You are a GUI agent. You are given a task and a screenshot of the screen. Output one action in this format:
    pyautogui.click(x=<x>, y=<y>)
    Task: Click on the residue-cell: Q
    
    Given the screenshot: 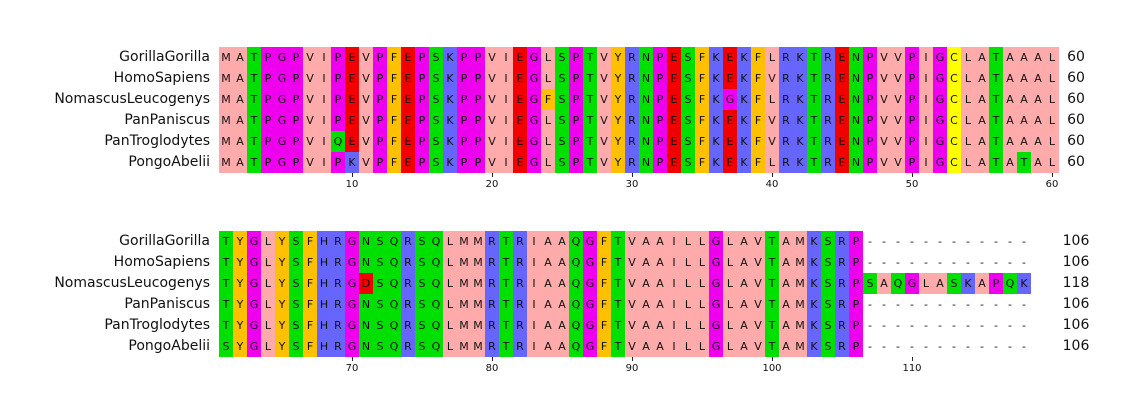 What is the action you would take?
    pyautogui.click(x=576, y=283)
    